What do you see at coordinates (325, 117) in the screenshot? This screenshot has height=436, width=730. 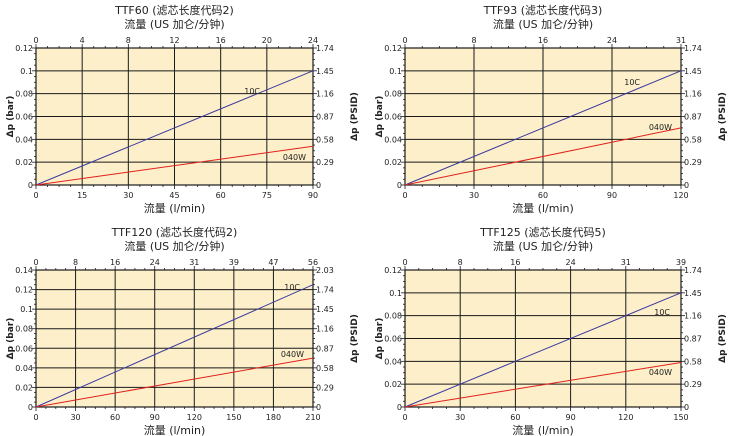 I see `y2-tick-label: 0.87` at bounding box center [325, 117].